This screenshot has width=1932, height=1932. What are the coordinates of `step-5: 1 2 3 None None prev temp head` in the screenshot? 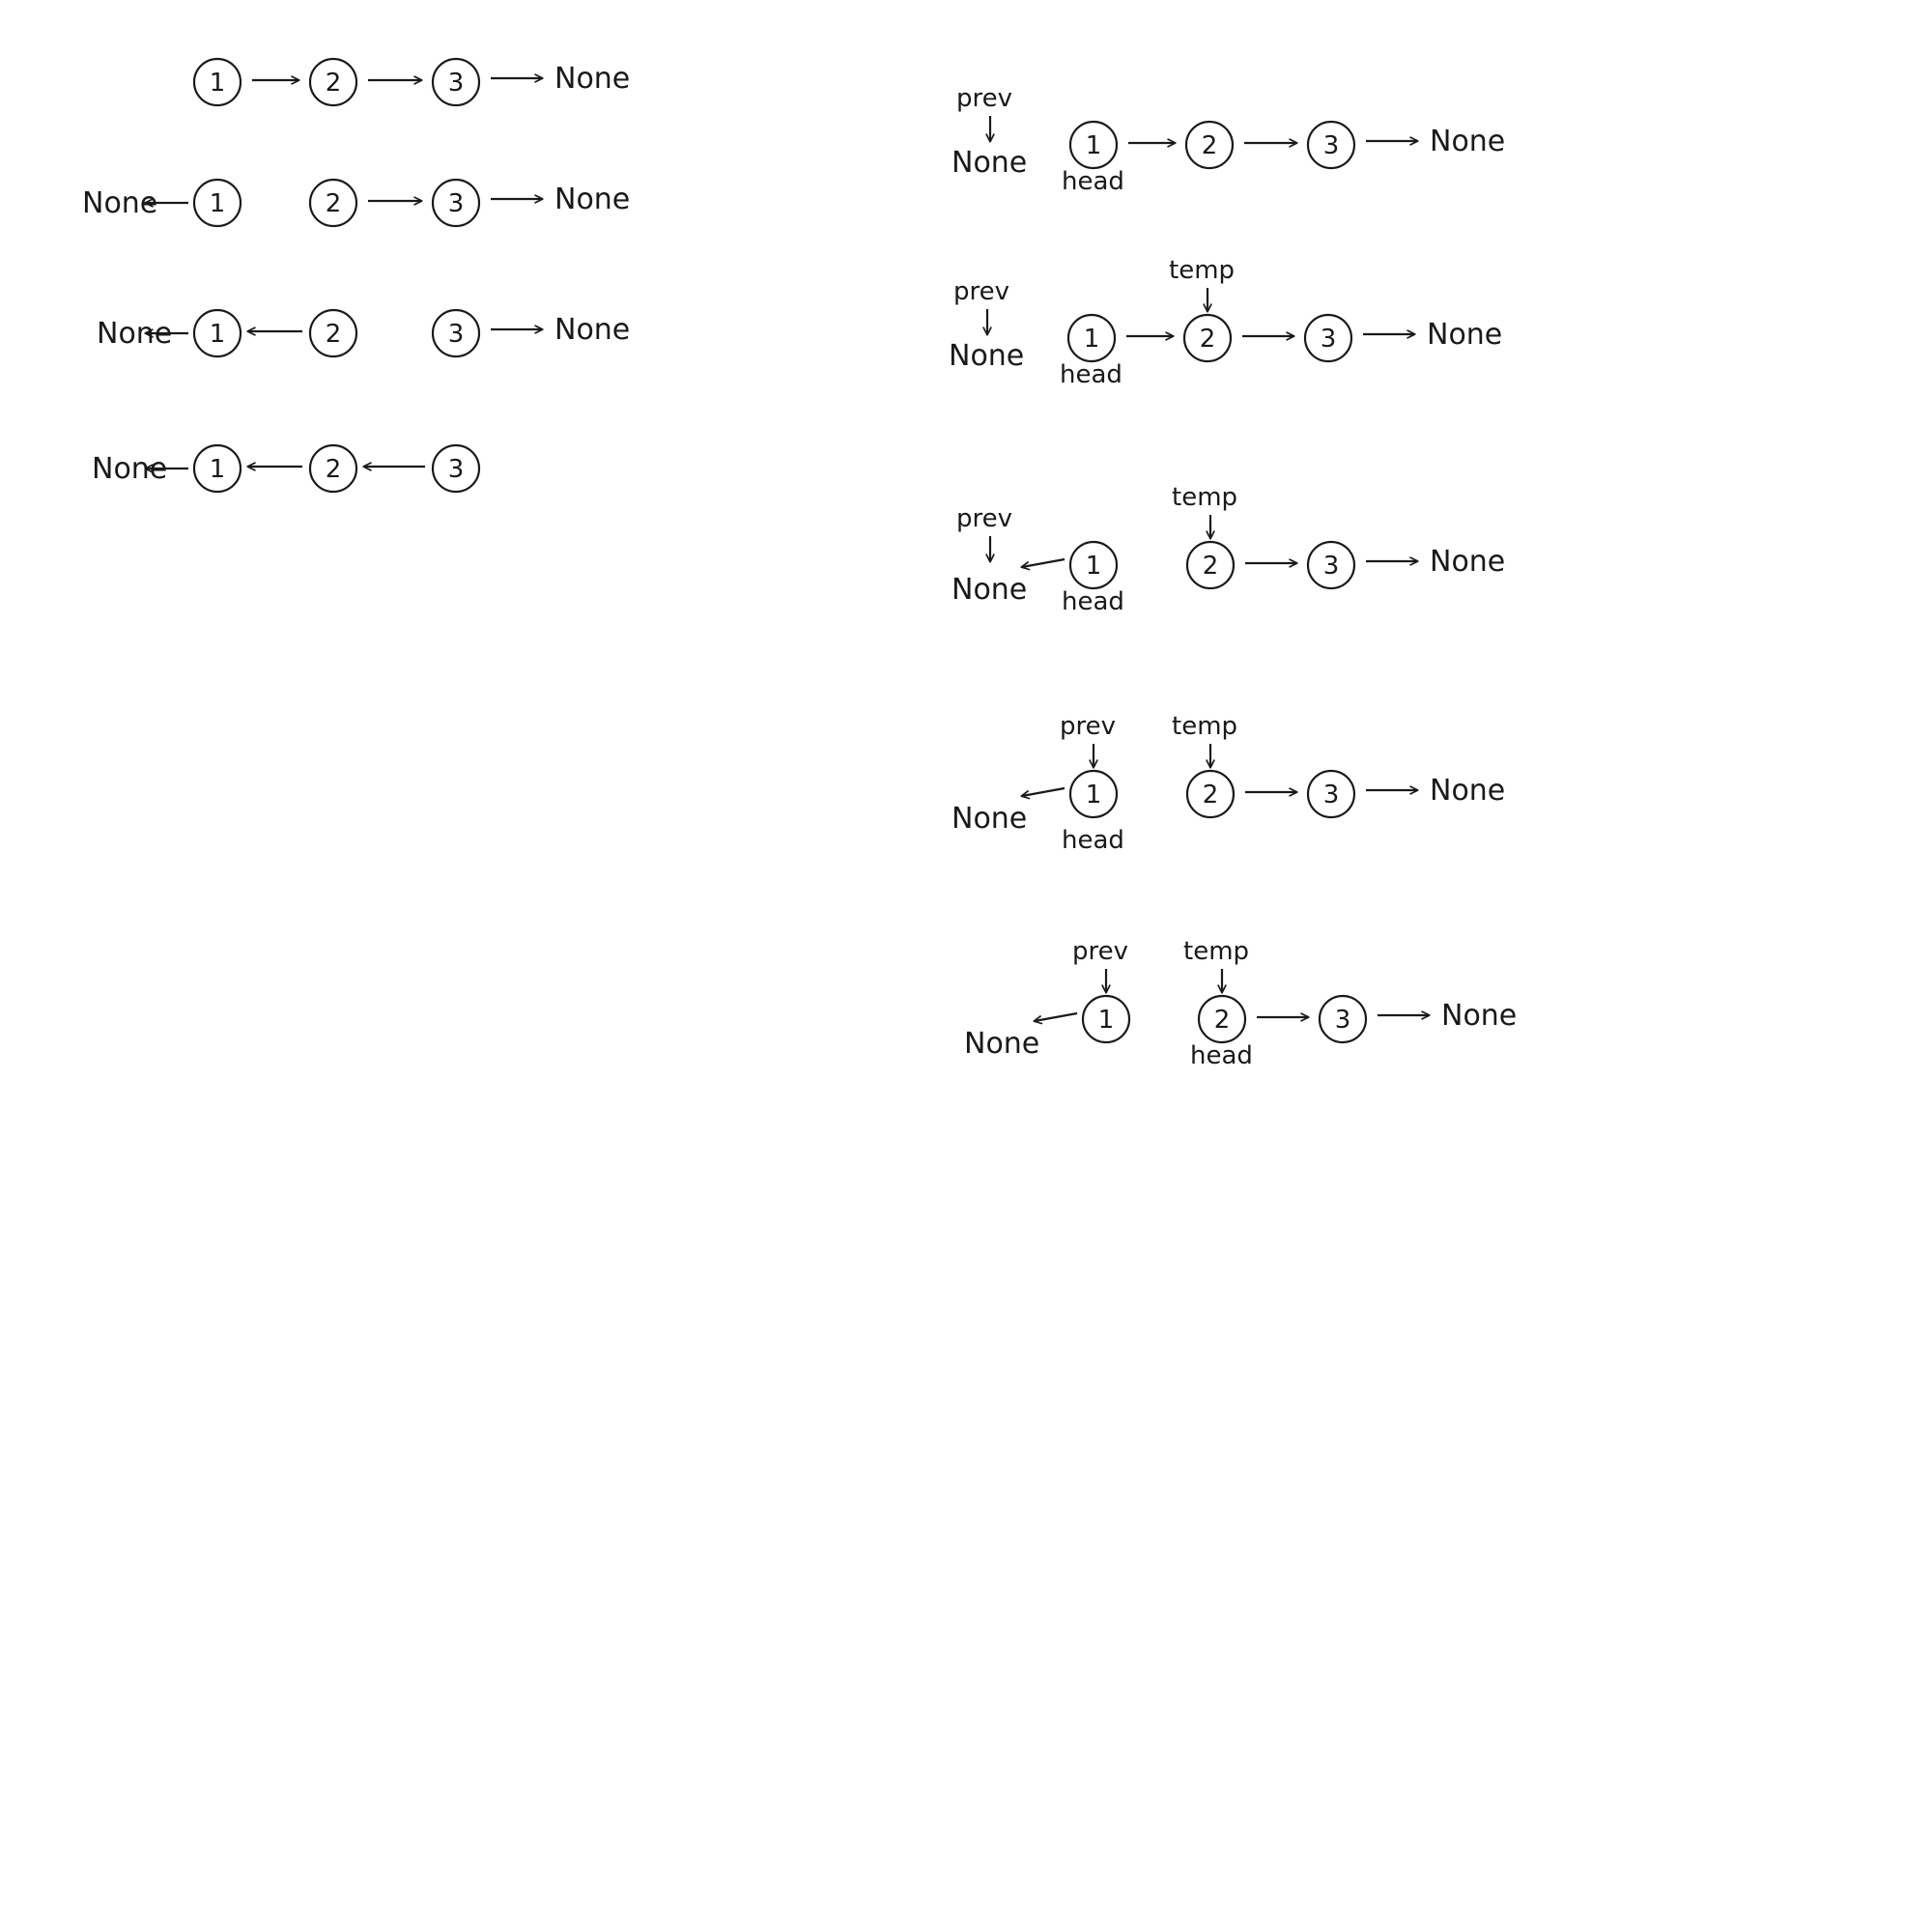 It's located at (1240, 1003).